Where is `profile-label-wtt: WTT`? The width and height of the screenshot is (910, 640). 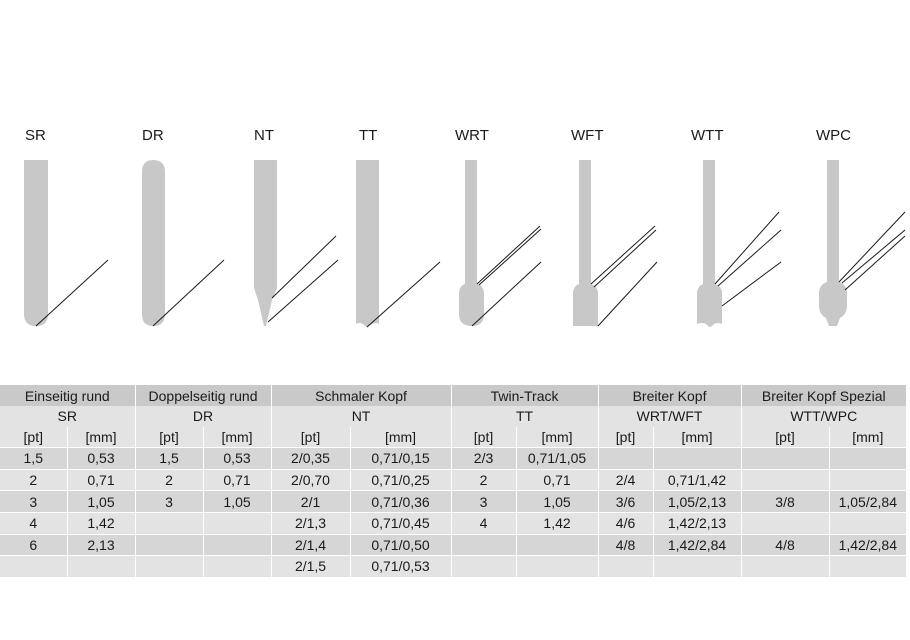 profile-label-wtt: WTT is located at coordinates (707, 135).